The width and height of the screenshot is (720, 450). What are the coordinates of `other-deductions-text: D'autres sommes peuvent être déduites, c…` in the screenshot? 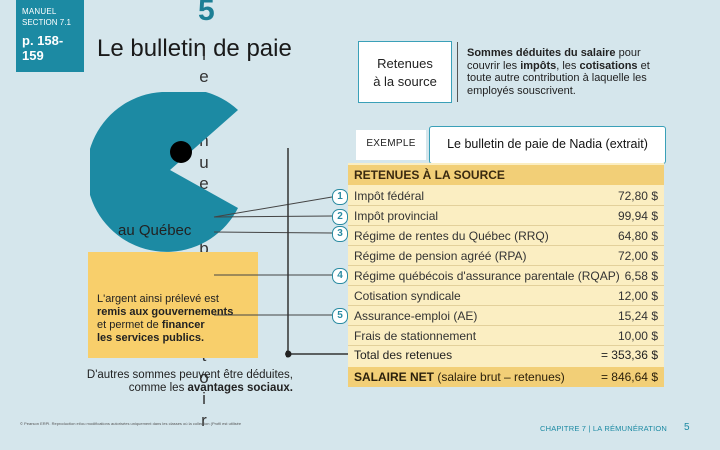 It's located at (184, 382).